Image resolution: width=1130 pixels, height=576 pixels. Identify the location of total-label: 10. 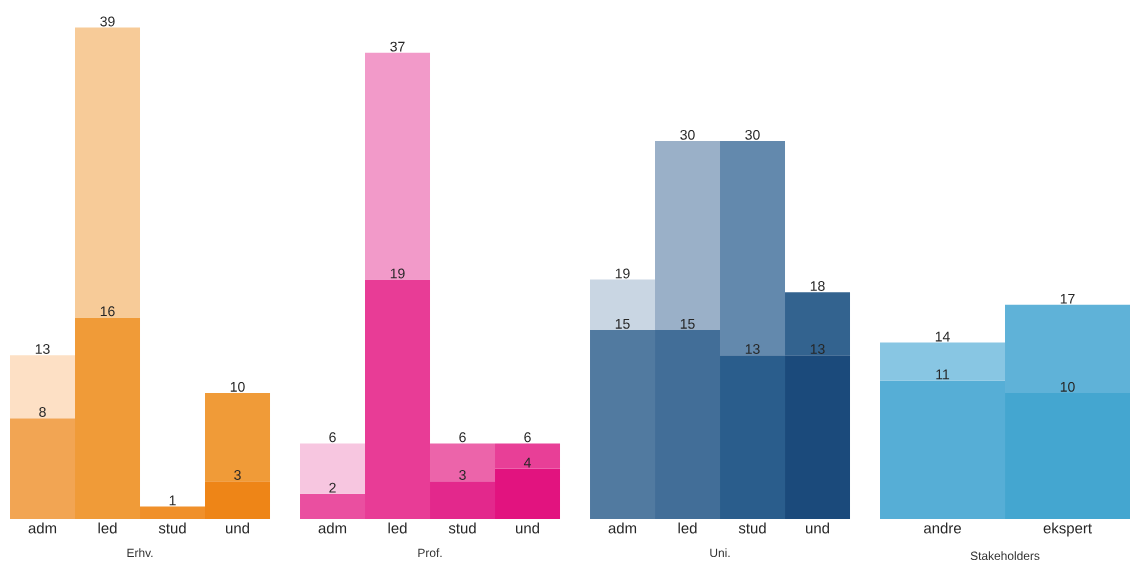
(237, 386).